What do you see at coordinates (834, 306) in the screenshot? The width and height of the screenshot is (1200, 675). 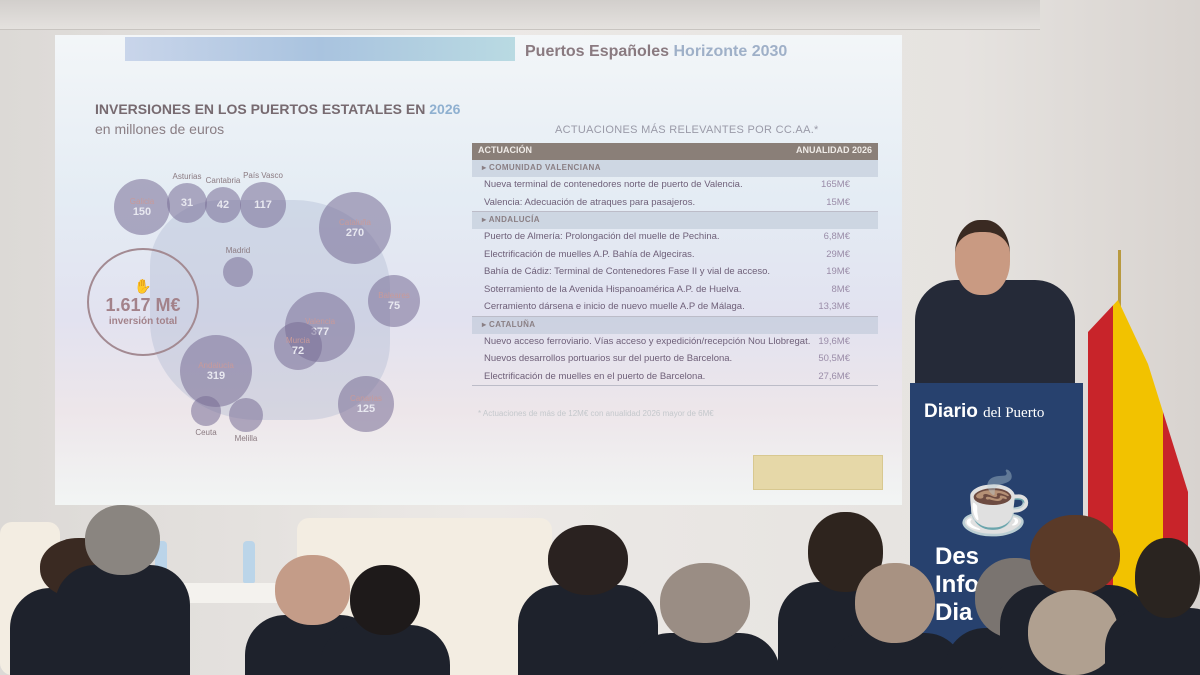 I see `amount: 13,3M€` at bounding box center [834, 306].